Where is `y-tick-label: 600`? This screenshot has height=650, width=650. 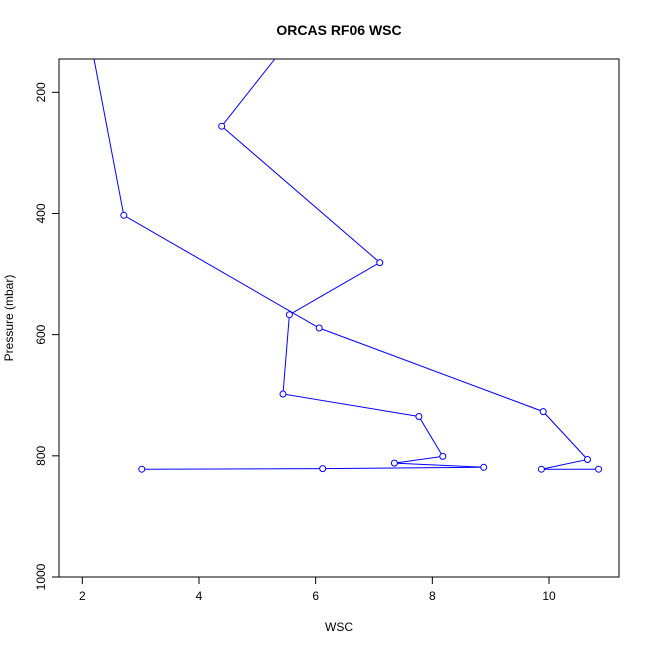 y-tick-label: 600 is located at coordinates (41, 334).